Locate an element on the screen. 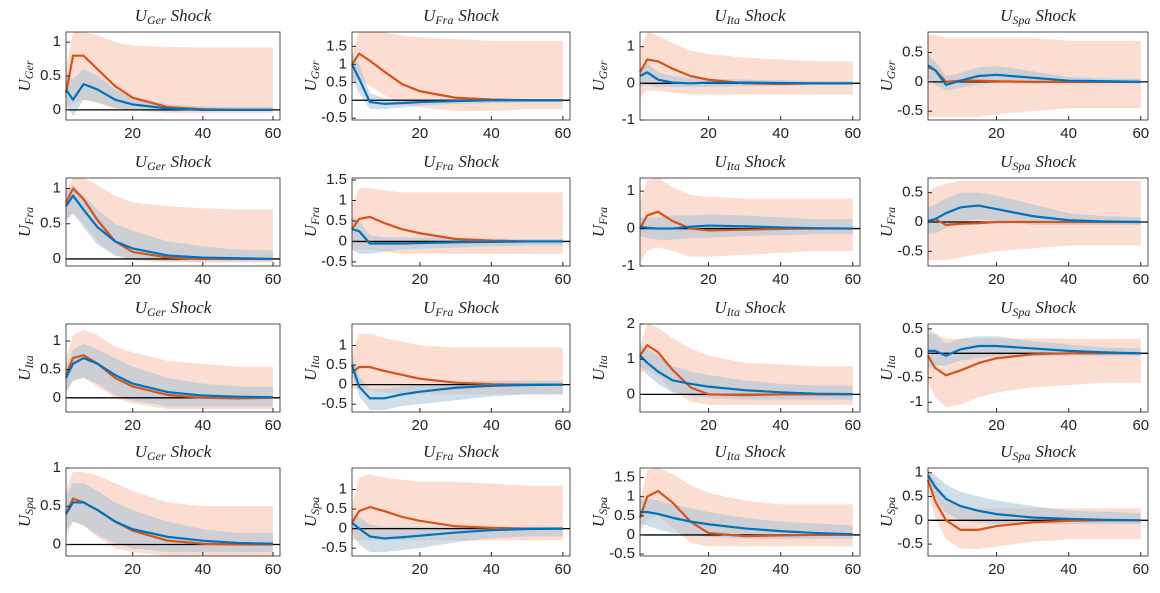  y-axis-label: UGer is located at coordinates (599, 75).